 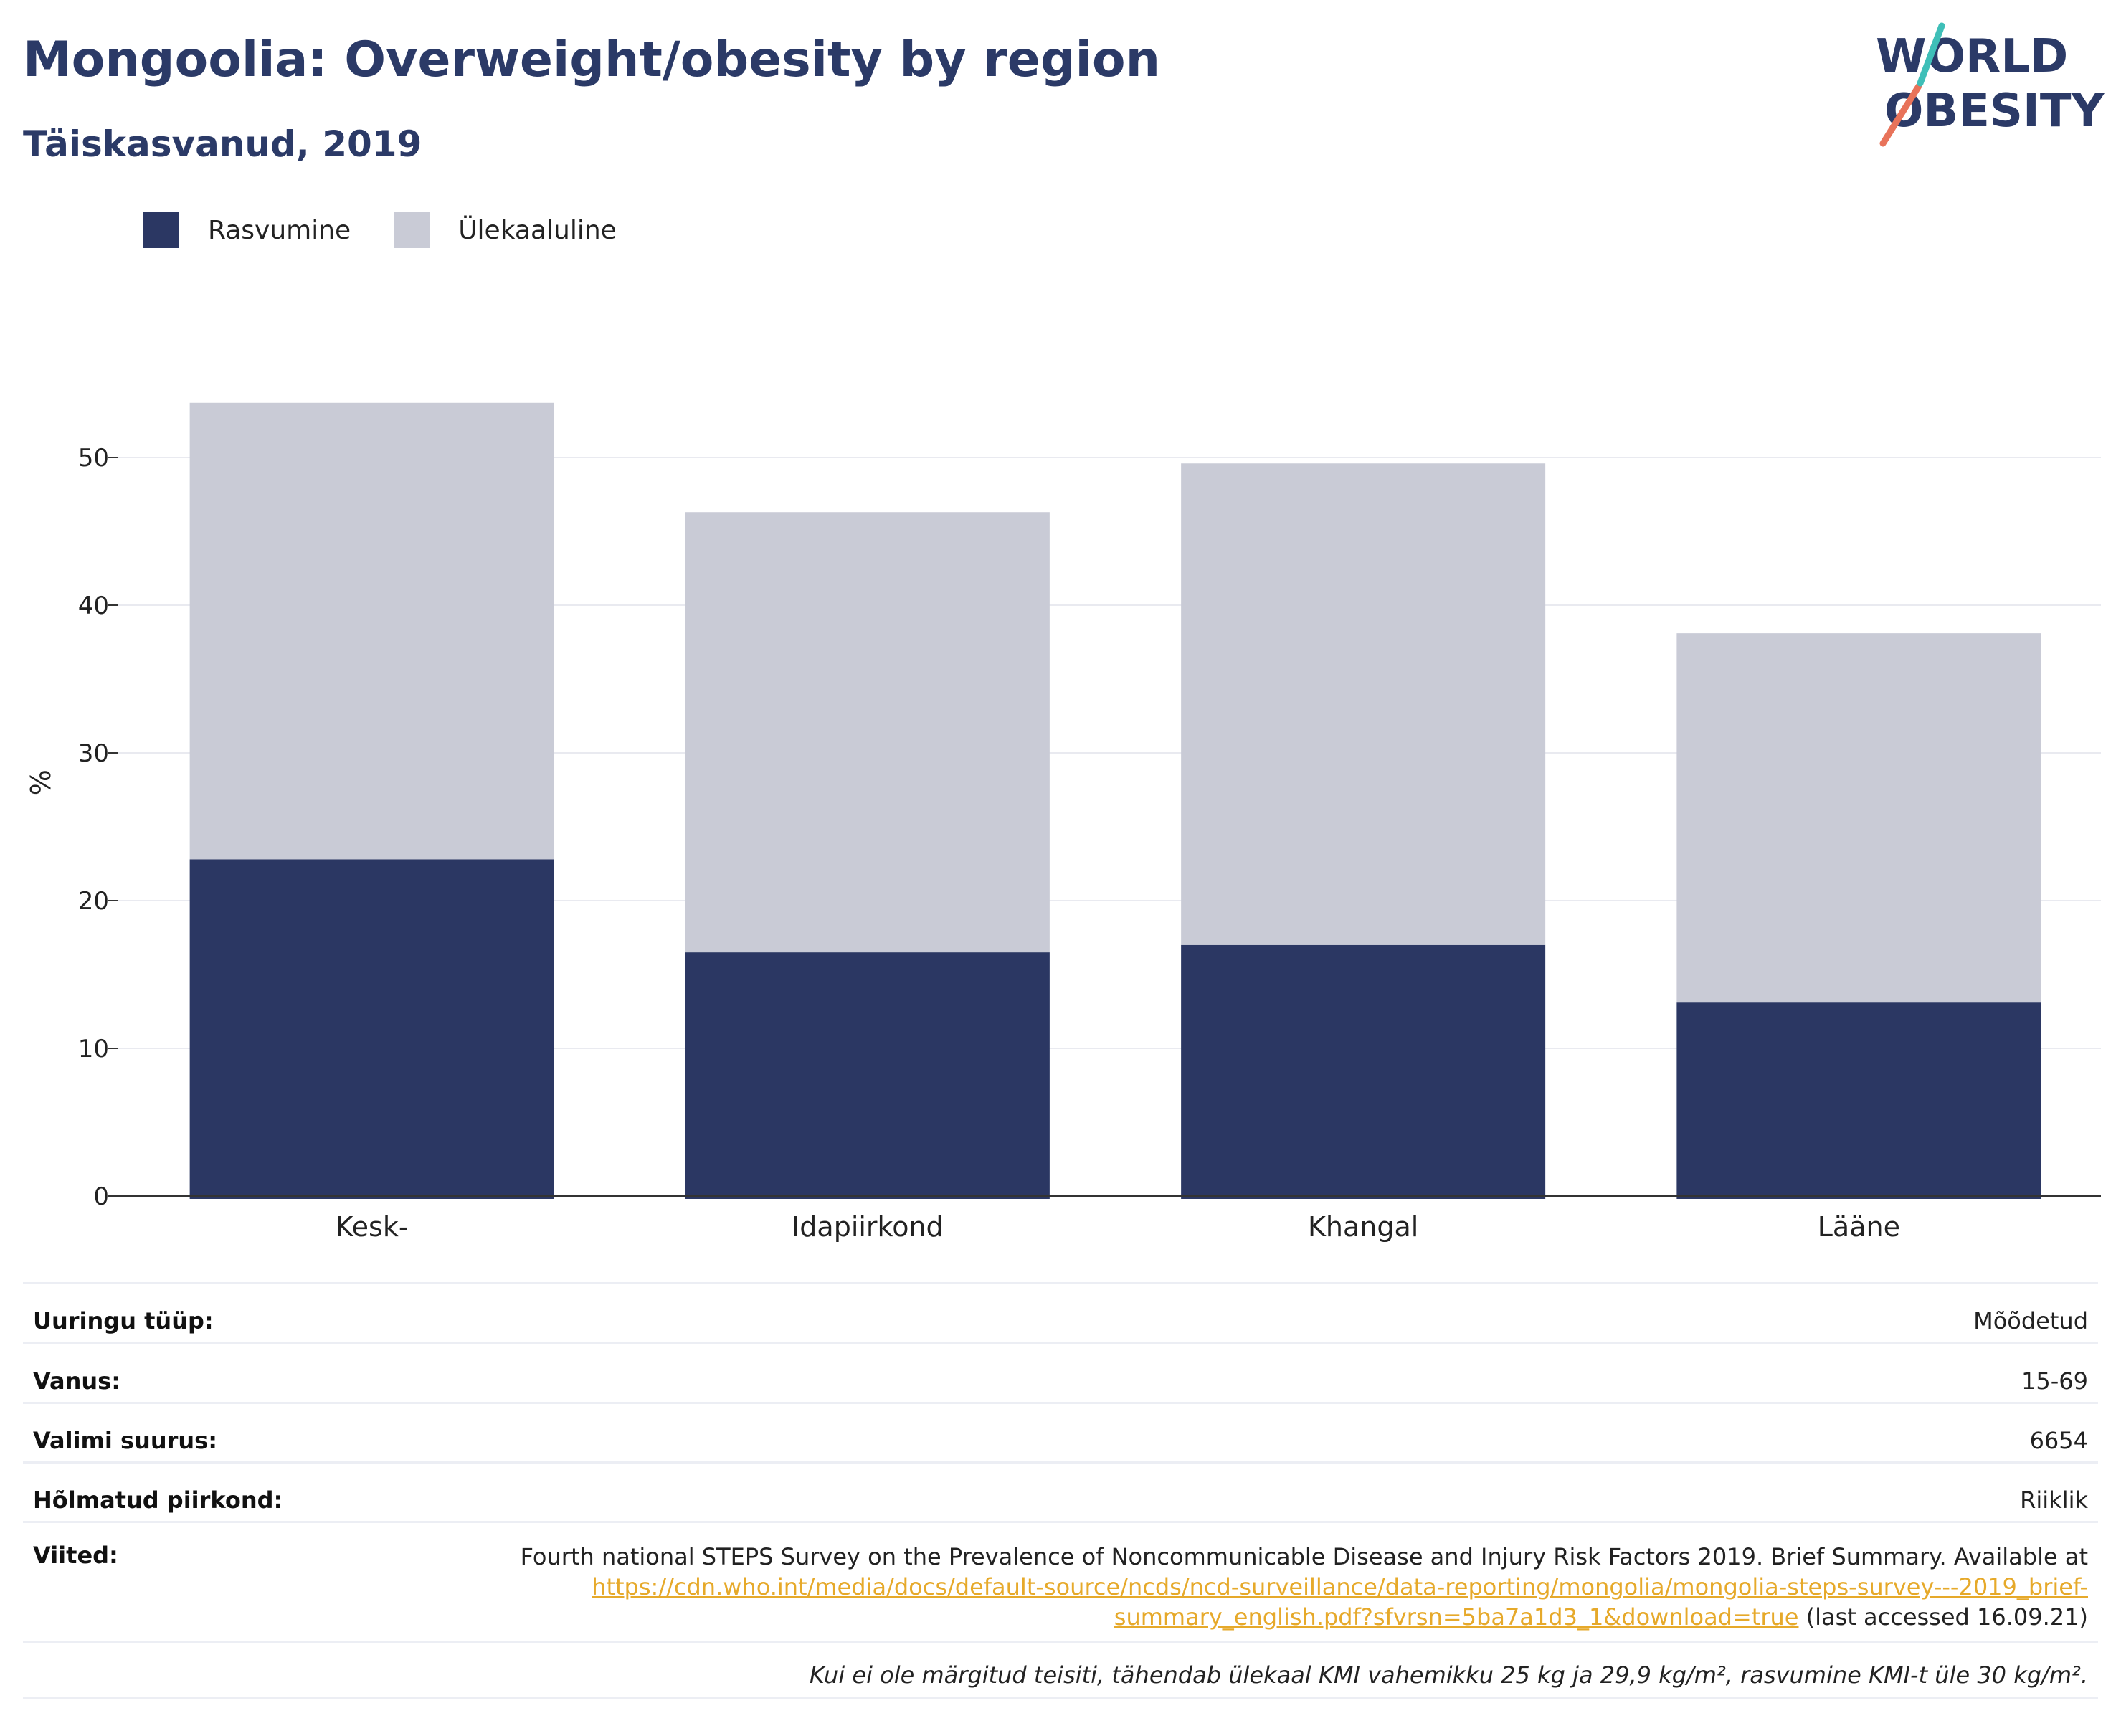 I want to click on info-value: 15-69, so click(x=2054, y=1381).